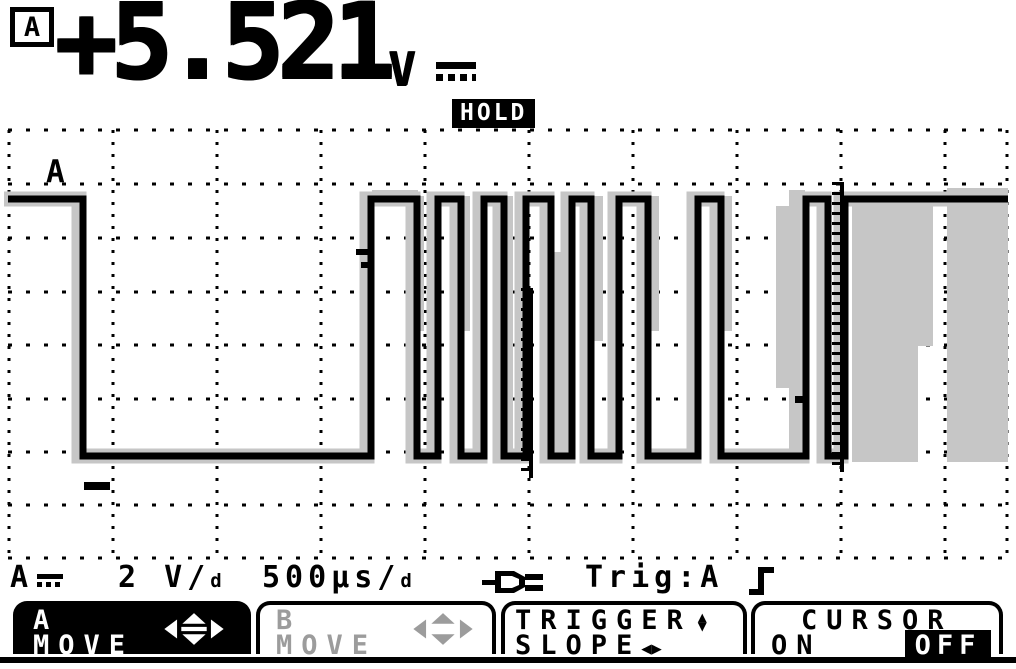 Image resolution: width=1016 pixels, height=669 pixels. Describe the element at coordinates (654, 577) in the screenshot. I see `status-trigger: Trig:A` at that location.